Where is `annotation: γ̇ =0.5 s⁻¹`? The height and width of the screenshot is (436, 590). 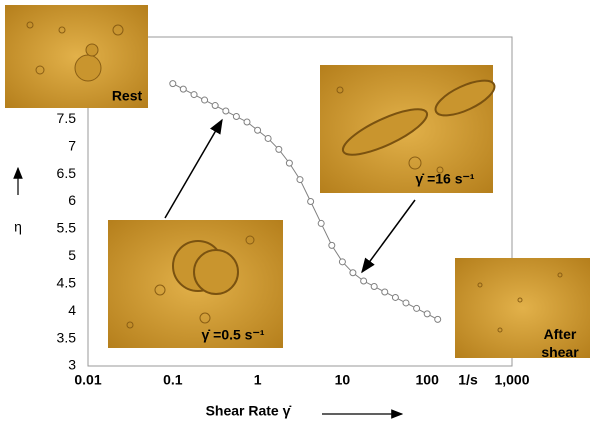
annotation: γ̇ =0.5 s⁻¹ is located at coordinates (232, 335).